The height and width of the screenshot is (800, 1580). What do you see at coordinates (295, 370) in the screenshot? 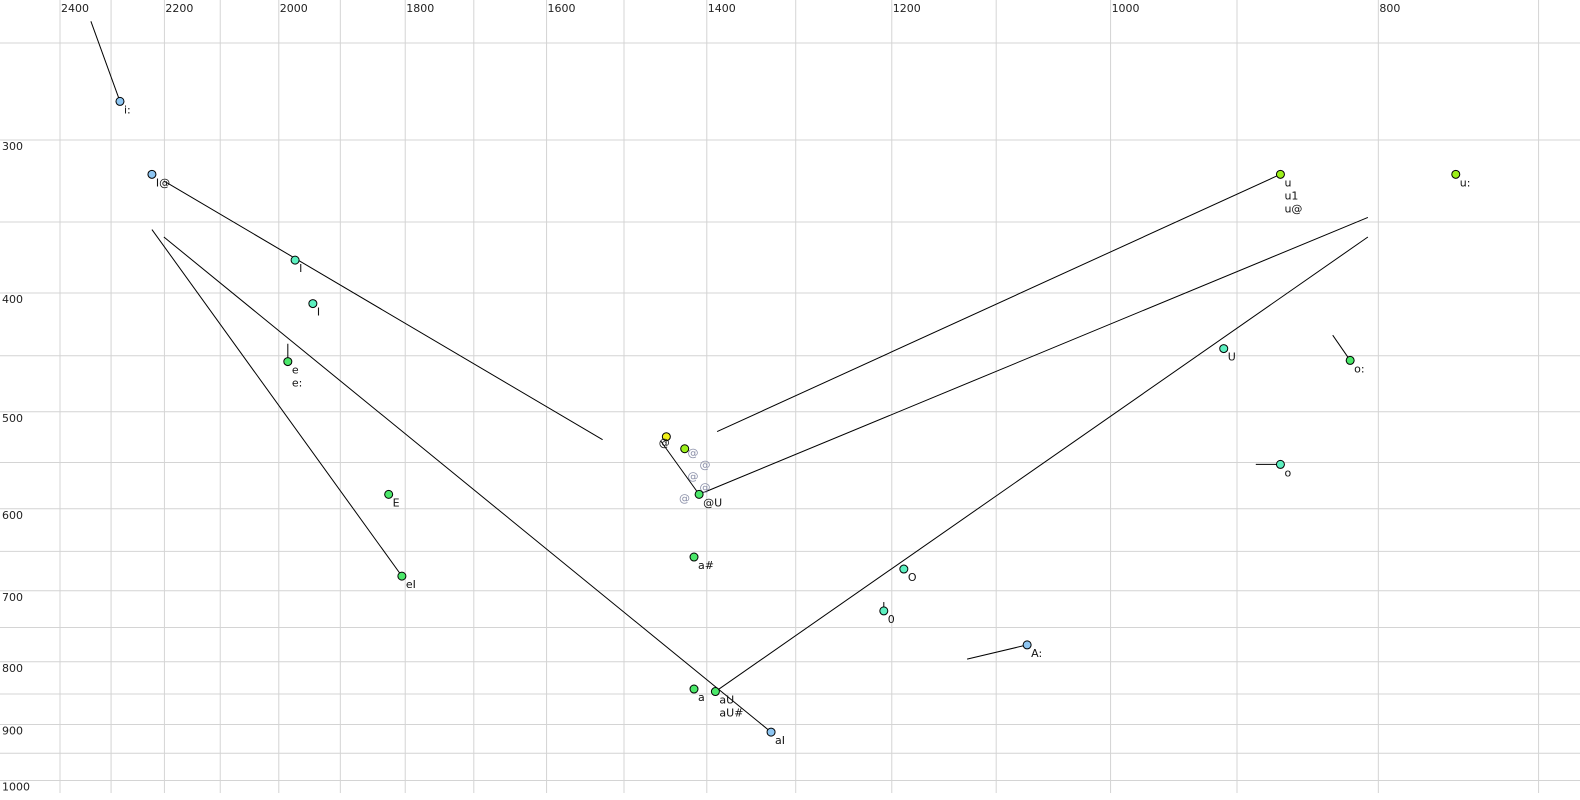
I see `point-label: e` at bounding box center [295, 370].